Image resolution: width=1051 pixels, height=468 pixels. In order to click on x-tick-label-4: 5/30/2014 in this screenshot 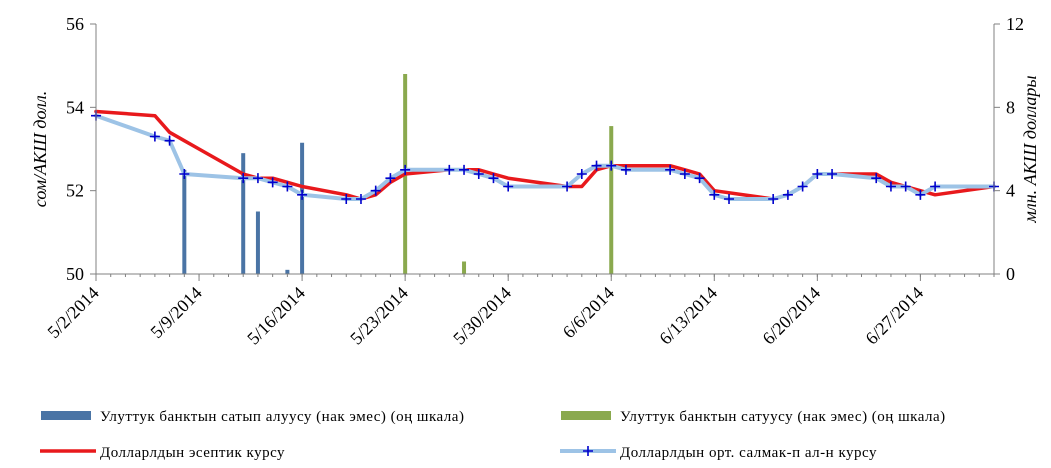, I will do `click(482, 316)`.